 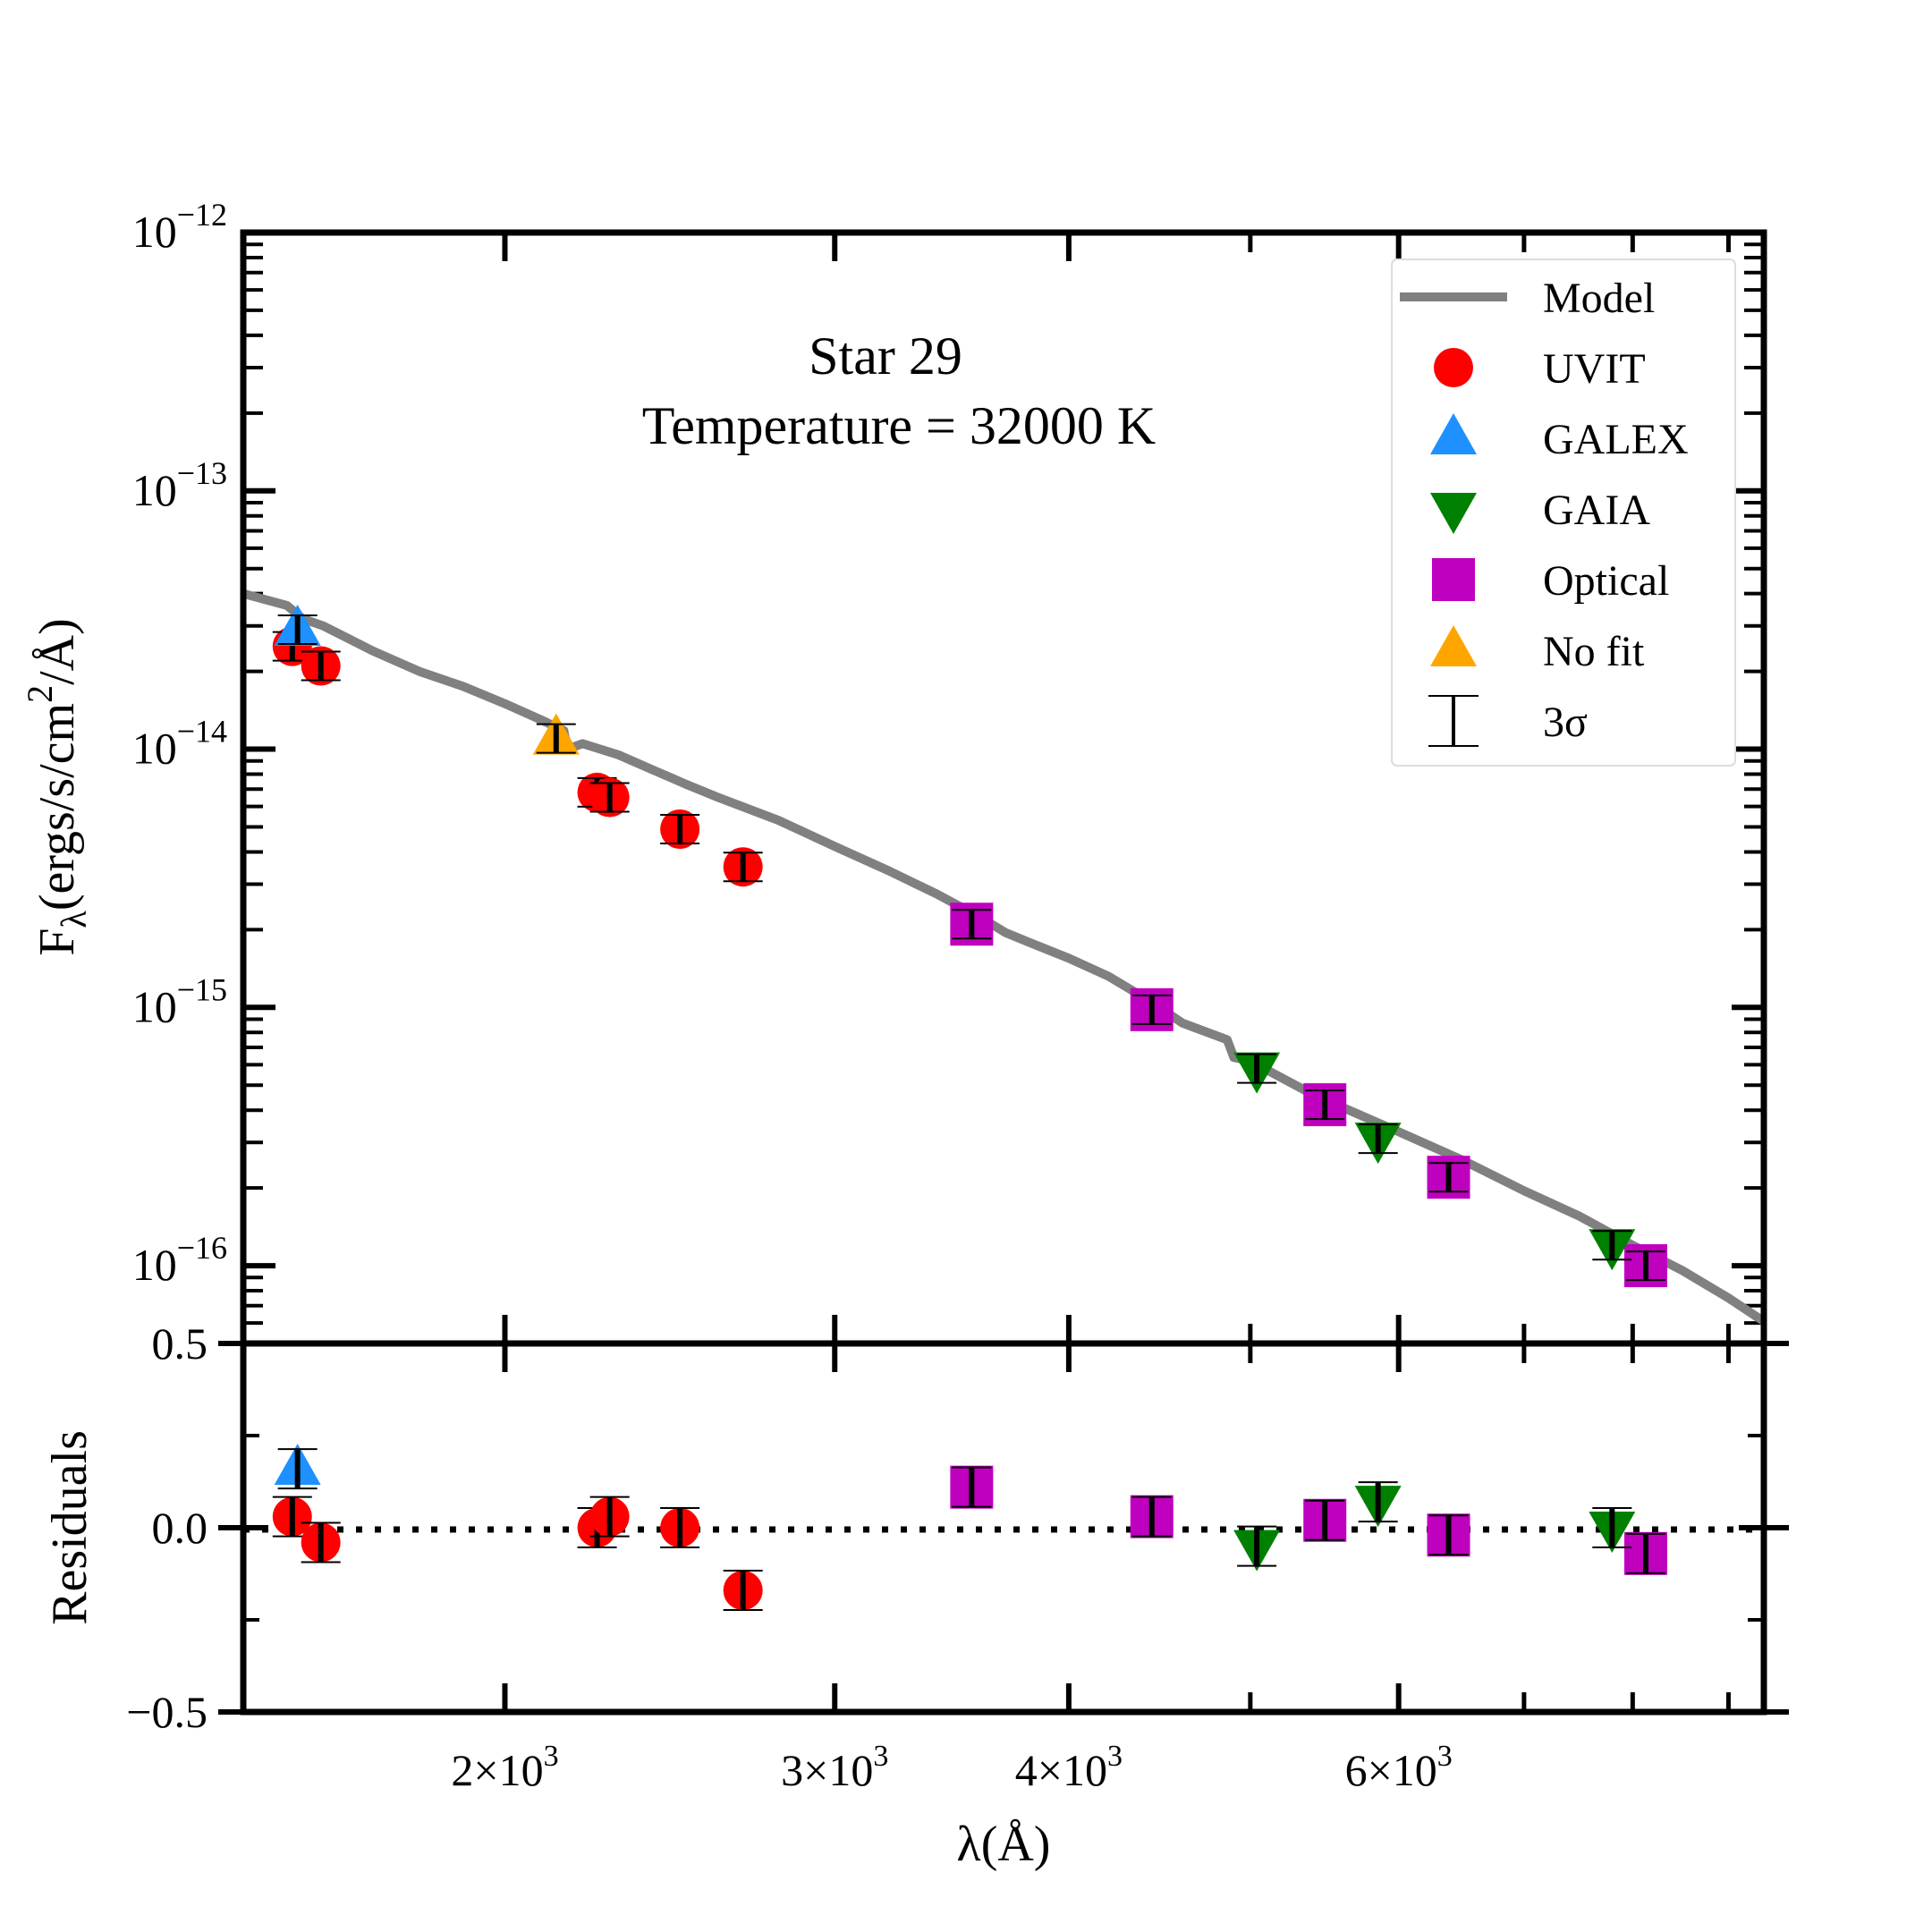 I want to click on legend-swatch-gaia, so click(x=1453, y=513).